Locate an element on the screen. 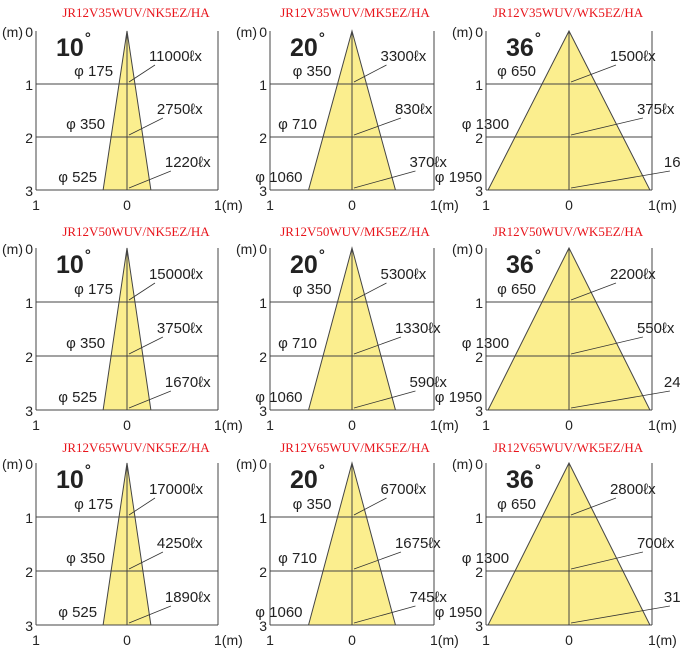 This screenshot has width=680, height=662. illuminance-value: 4250ℓx is located at coordinates (180, 543).